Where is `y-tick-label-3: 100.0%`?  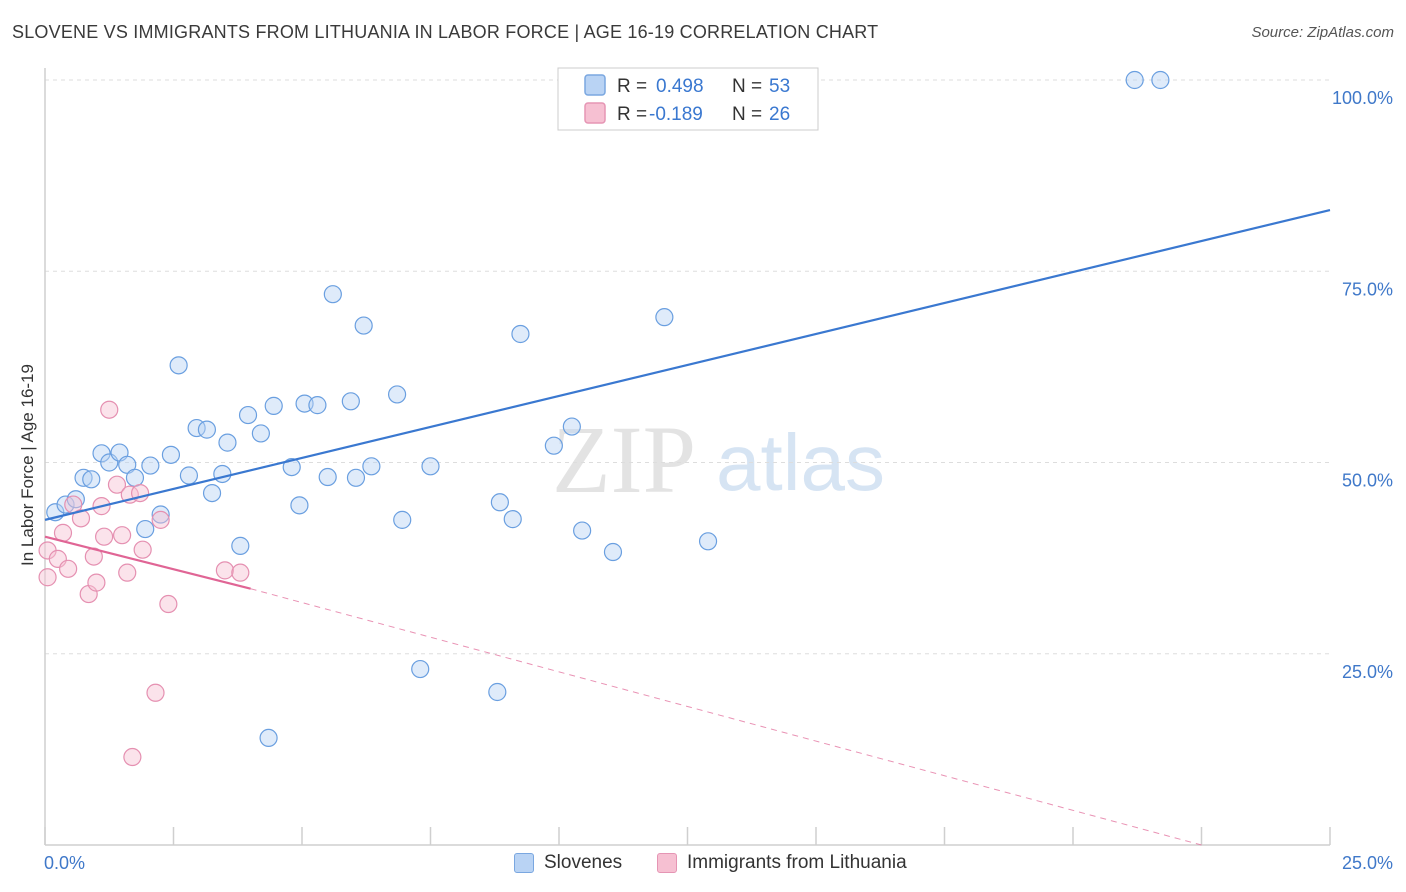
y-tick-label-3: 100.0% is located at coordinates (1362, 98).